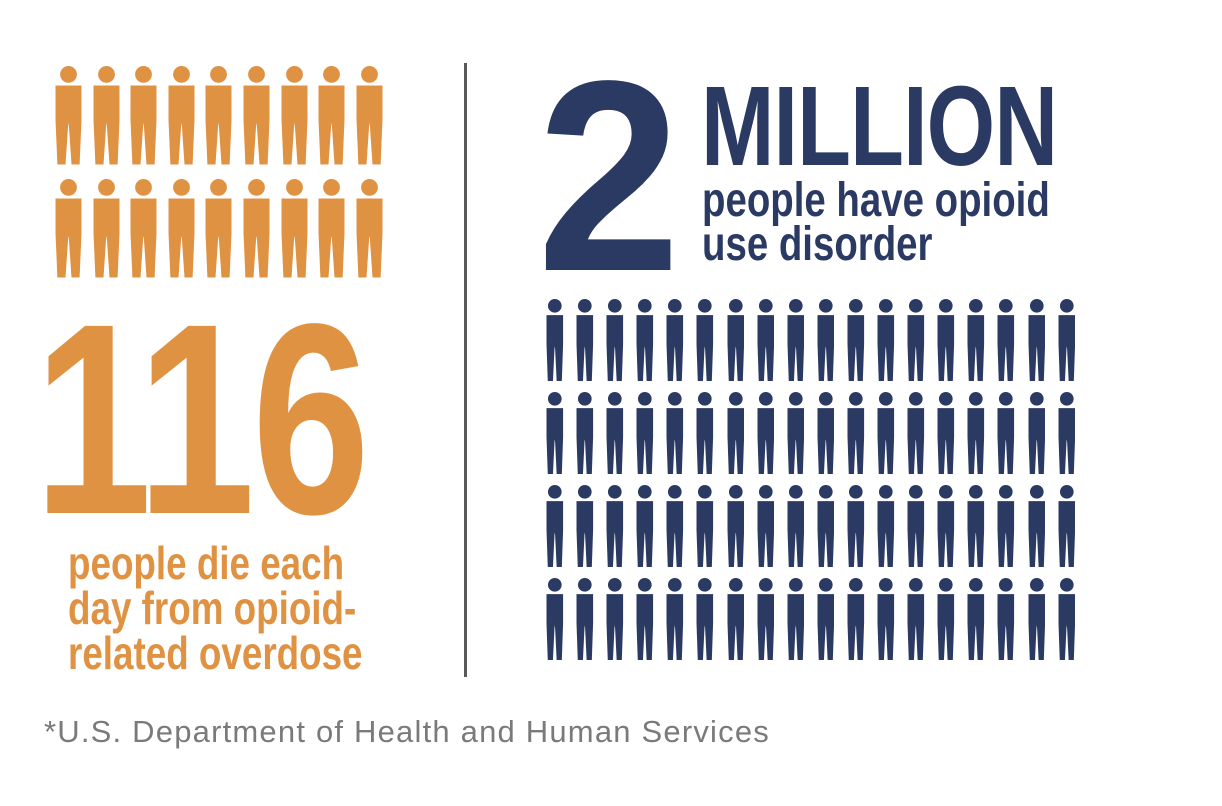 The width and height of the screenshot is (1222, 806). I want to click on overdose-pictogram-grid, so click(219, 172).